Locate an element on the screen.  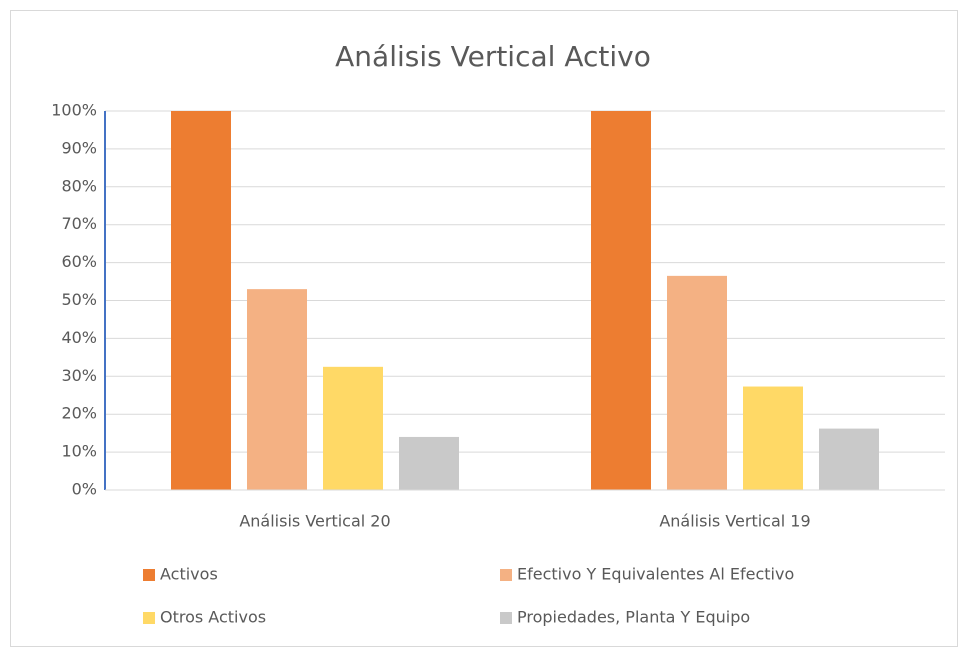
y-tick-label: 100% is located at coordinates (74, 110).